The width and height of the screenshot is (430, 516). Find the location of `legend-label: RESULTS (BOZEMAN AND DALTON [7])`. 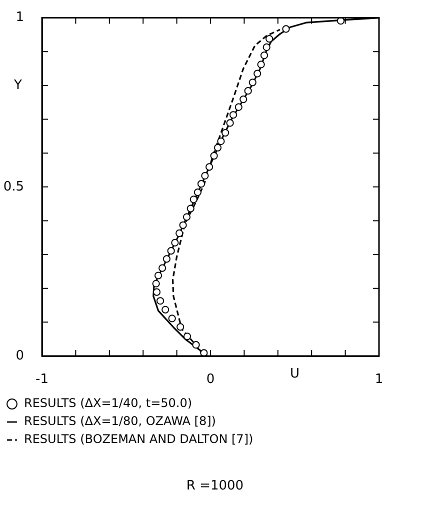

legend-label: RESULTS (BOZEMAN AND DALTON [7]) is located at coordinates (139, 439).